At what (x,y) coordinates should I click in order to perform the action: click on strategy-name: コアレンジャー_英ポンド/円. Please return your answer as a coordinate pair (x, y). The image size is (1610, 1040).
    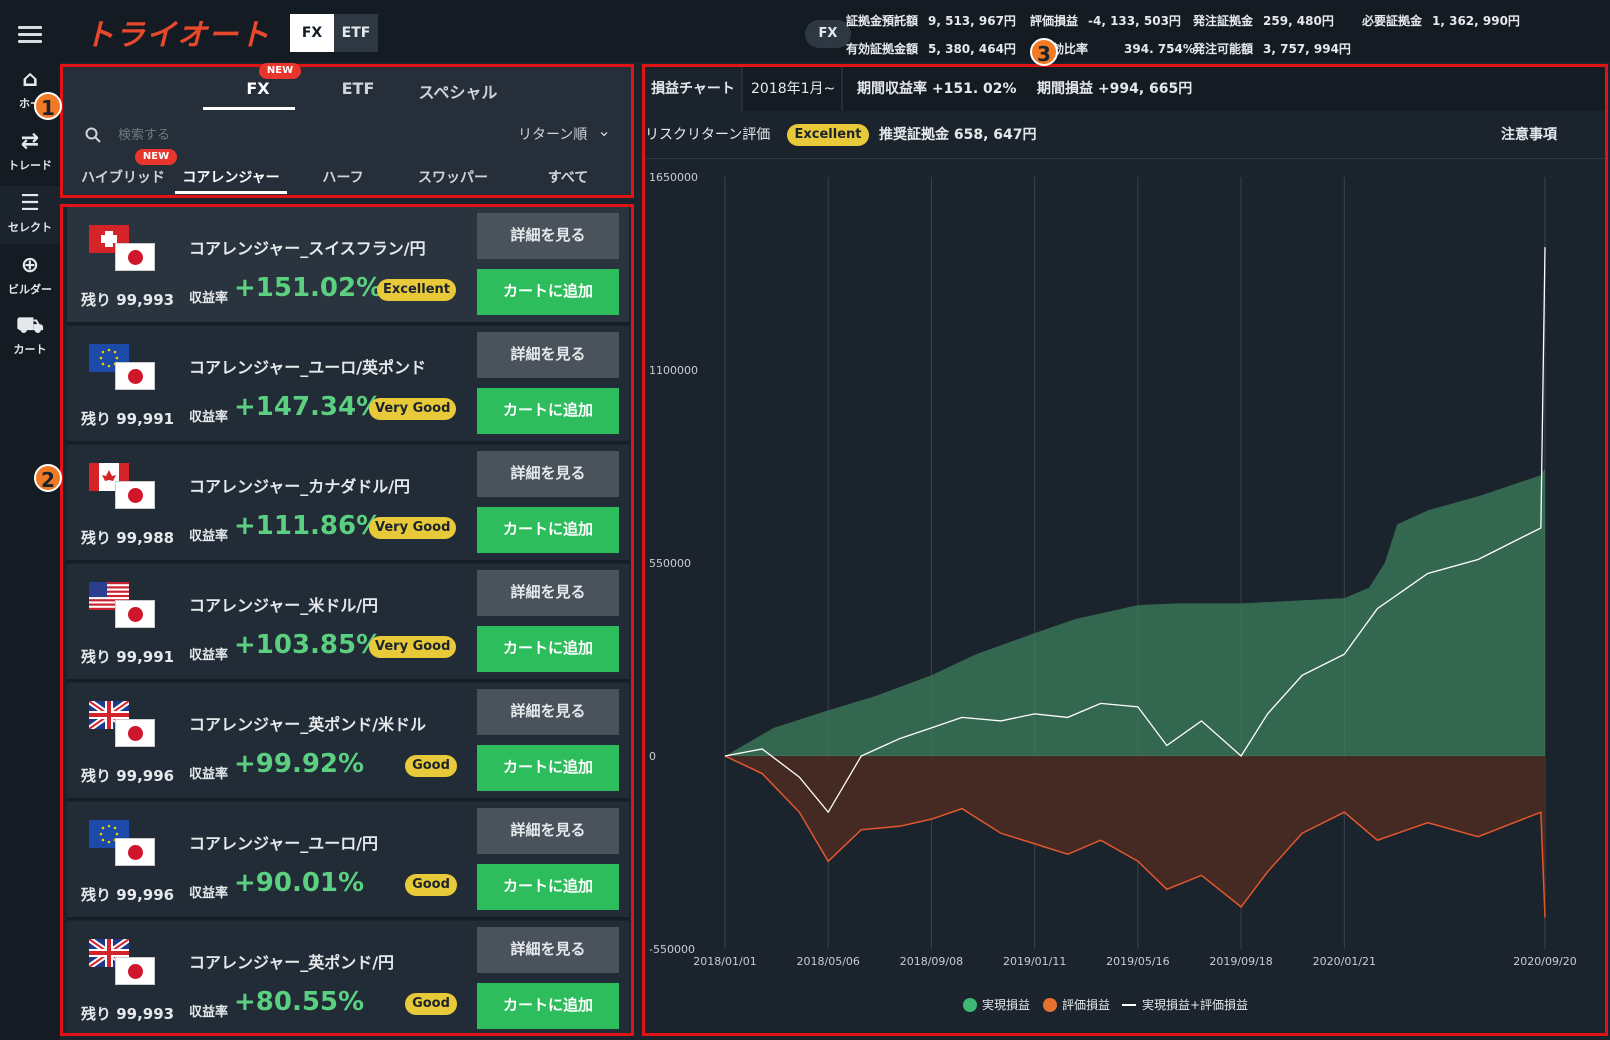
    Looking at the image, I should click on (292, 962).